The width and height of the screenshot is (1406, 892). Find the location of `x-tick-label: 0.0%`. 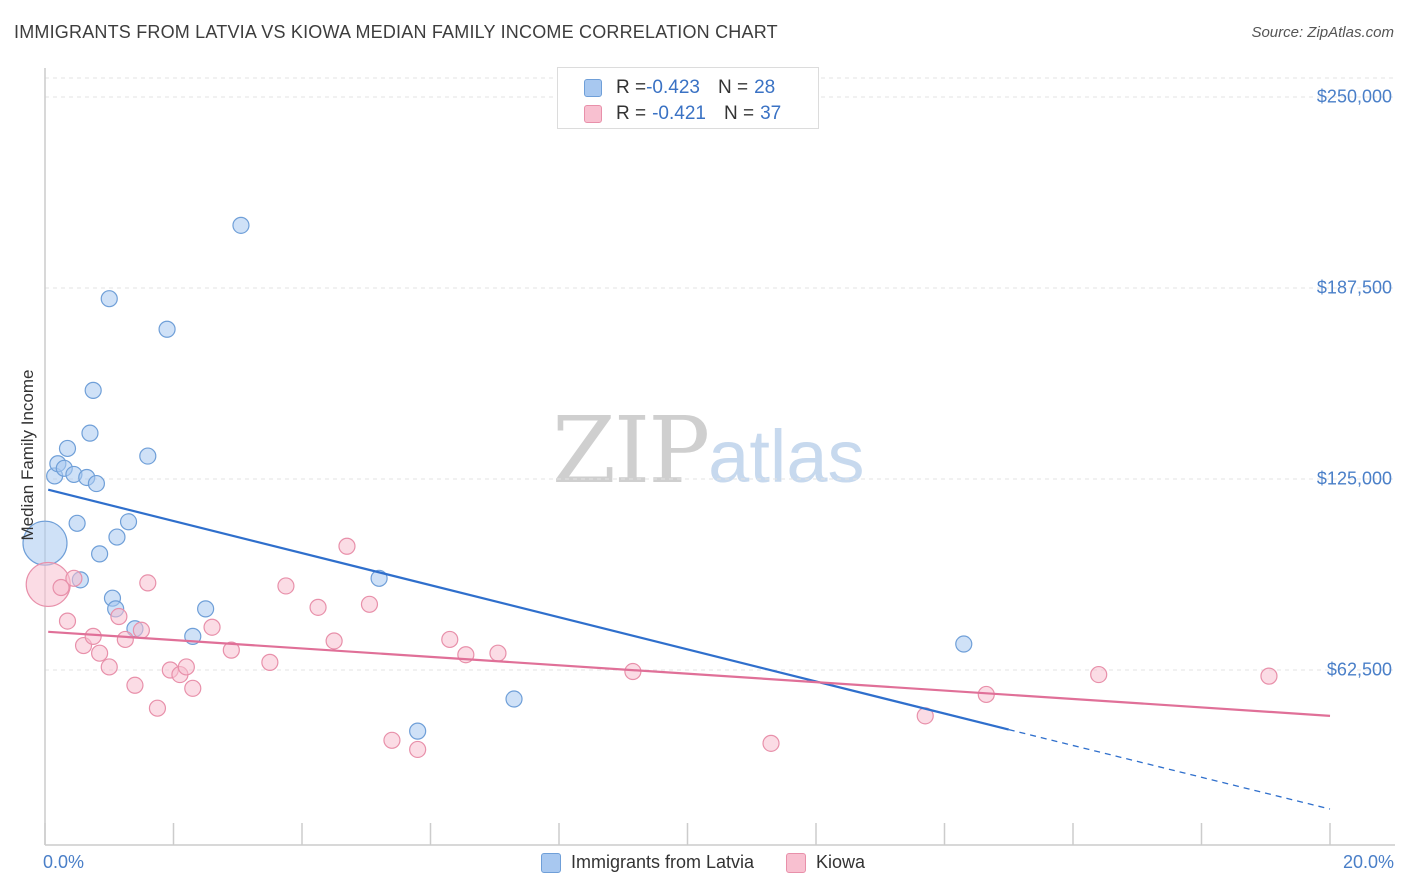

x-tick-label: 0.0% is located at coordinates (64, 862).